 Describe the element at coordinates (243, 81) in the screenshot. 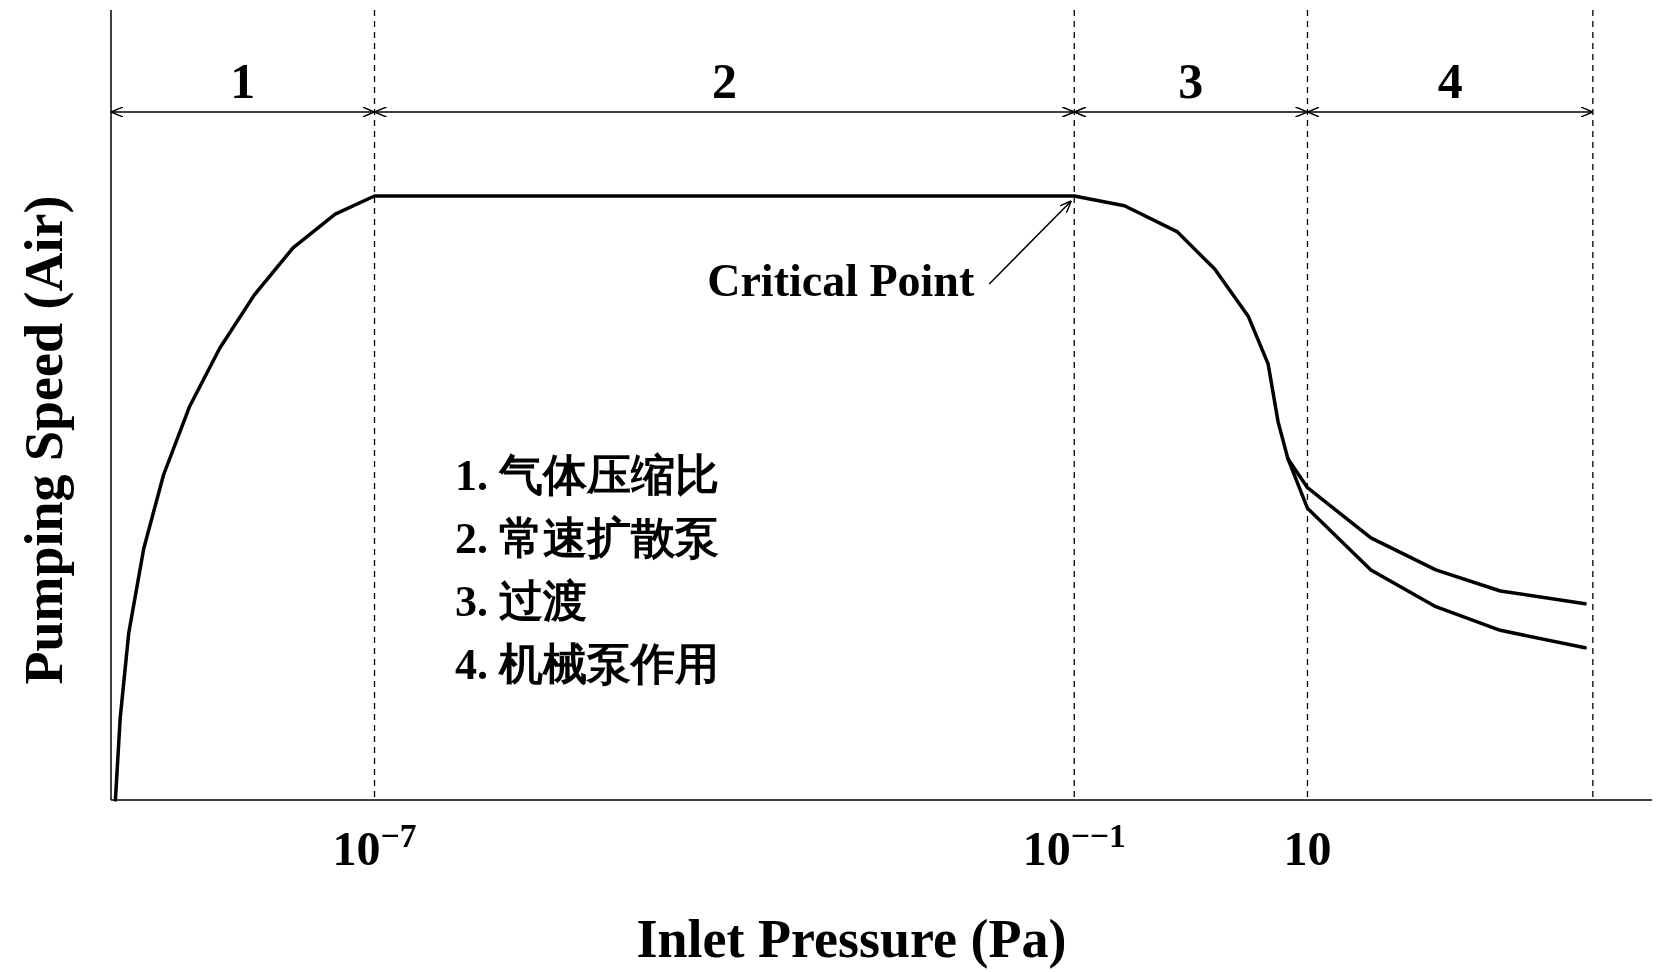

I see `text: 1` at that location.